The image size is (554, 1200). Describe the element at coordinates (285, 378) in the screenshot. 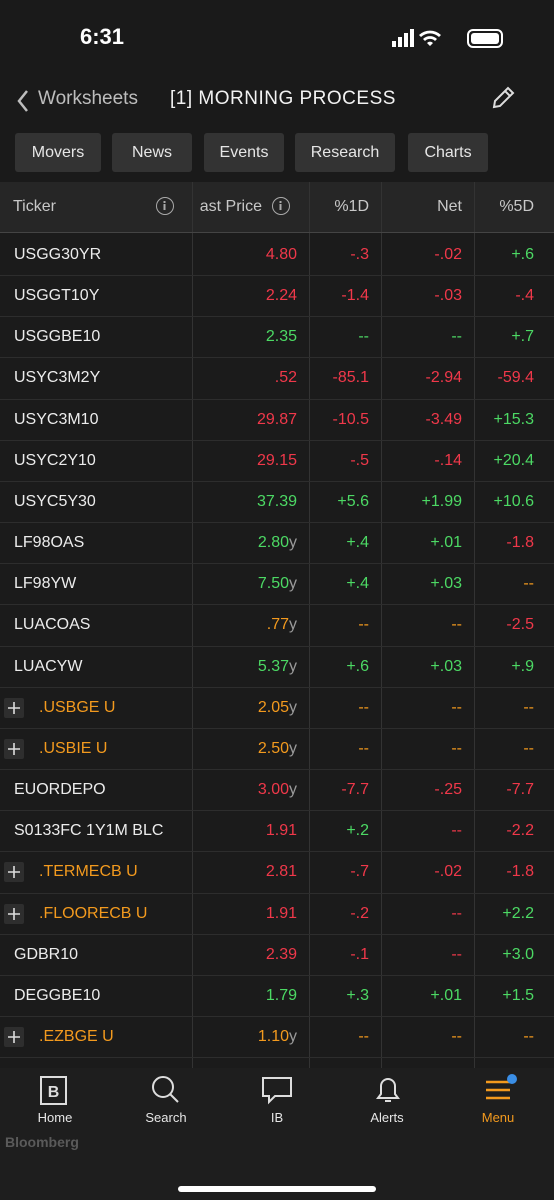

I see `cell-value: .52` at that location.